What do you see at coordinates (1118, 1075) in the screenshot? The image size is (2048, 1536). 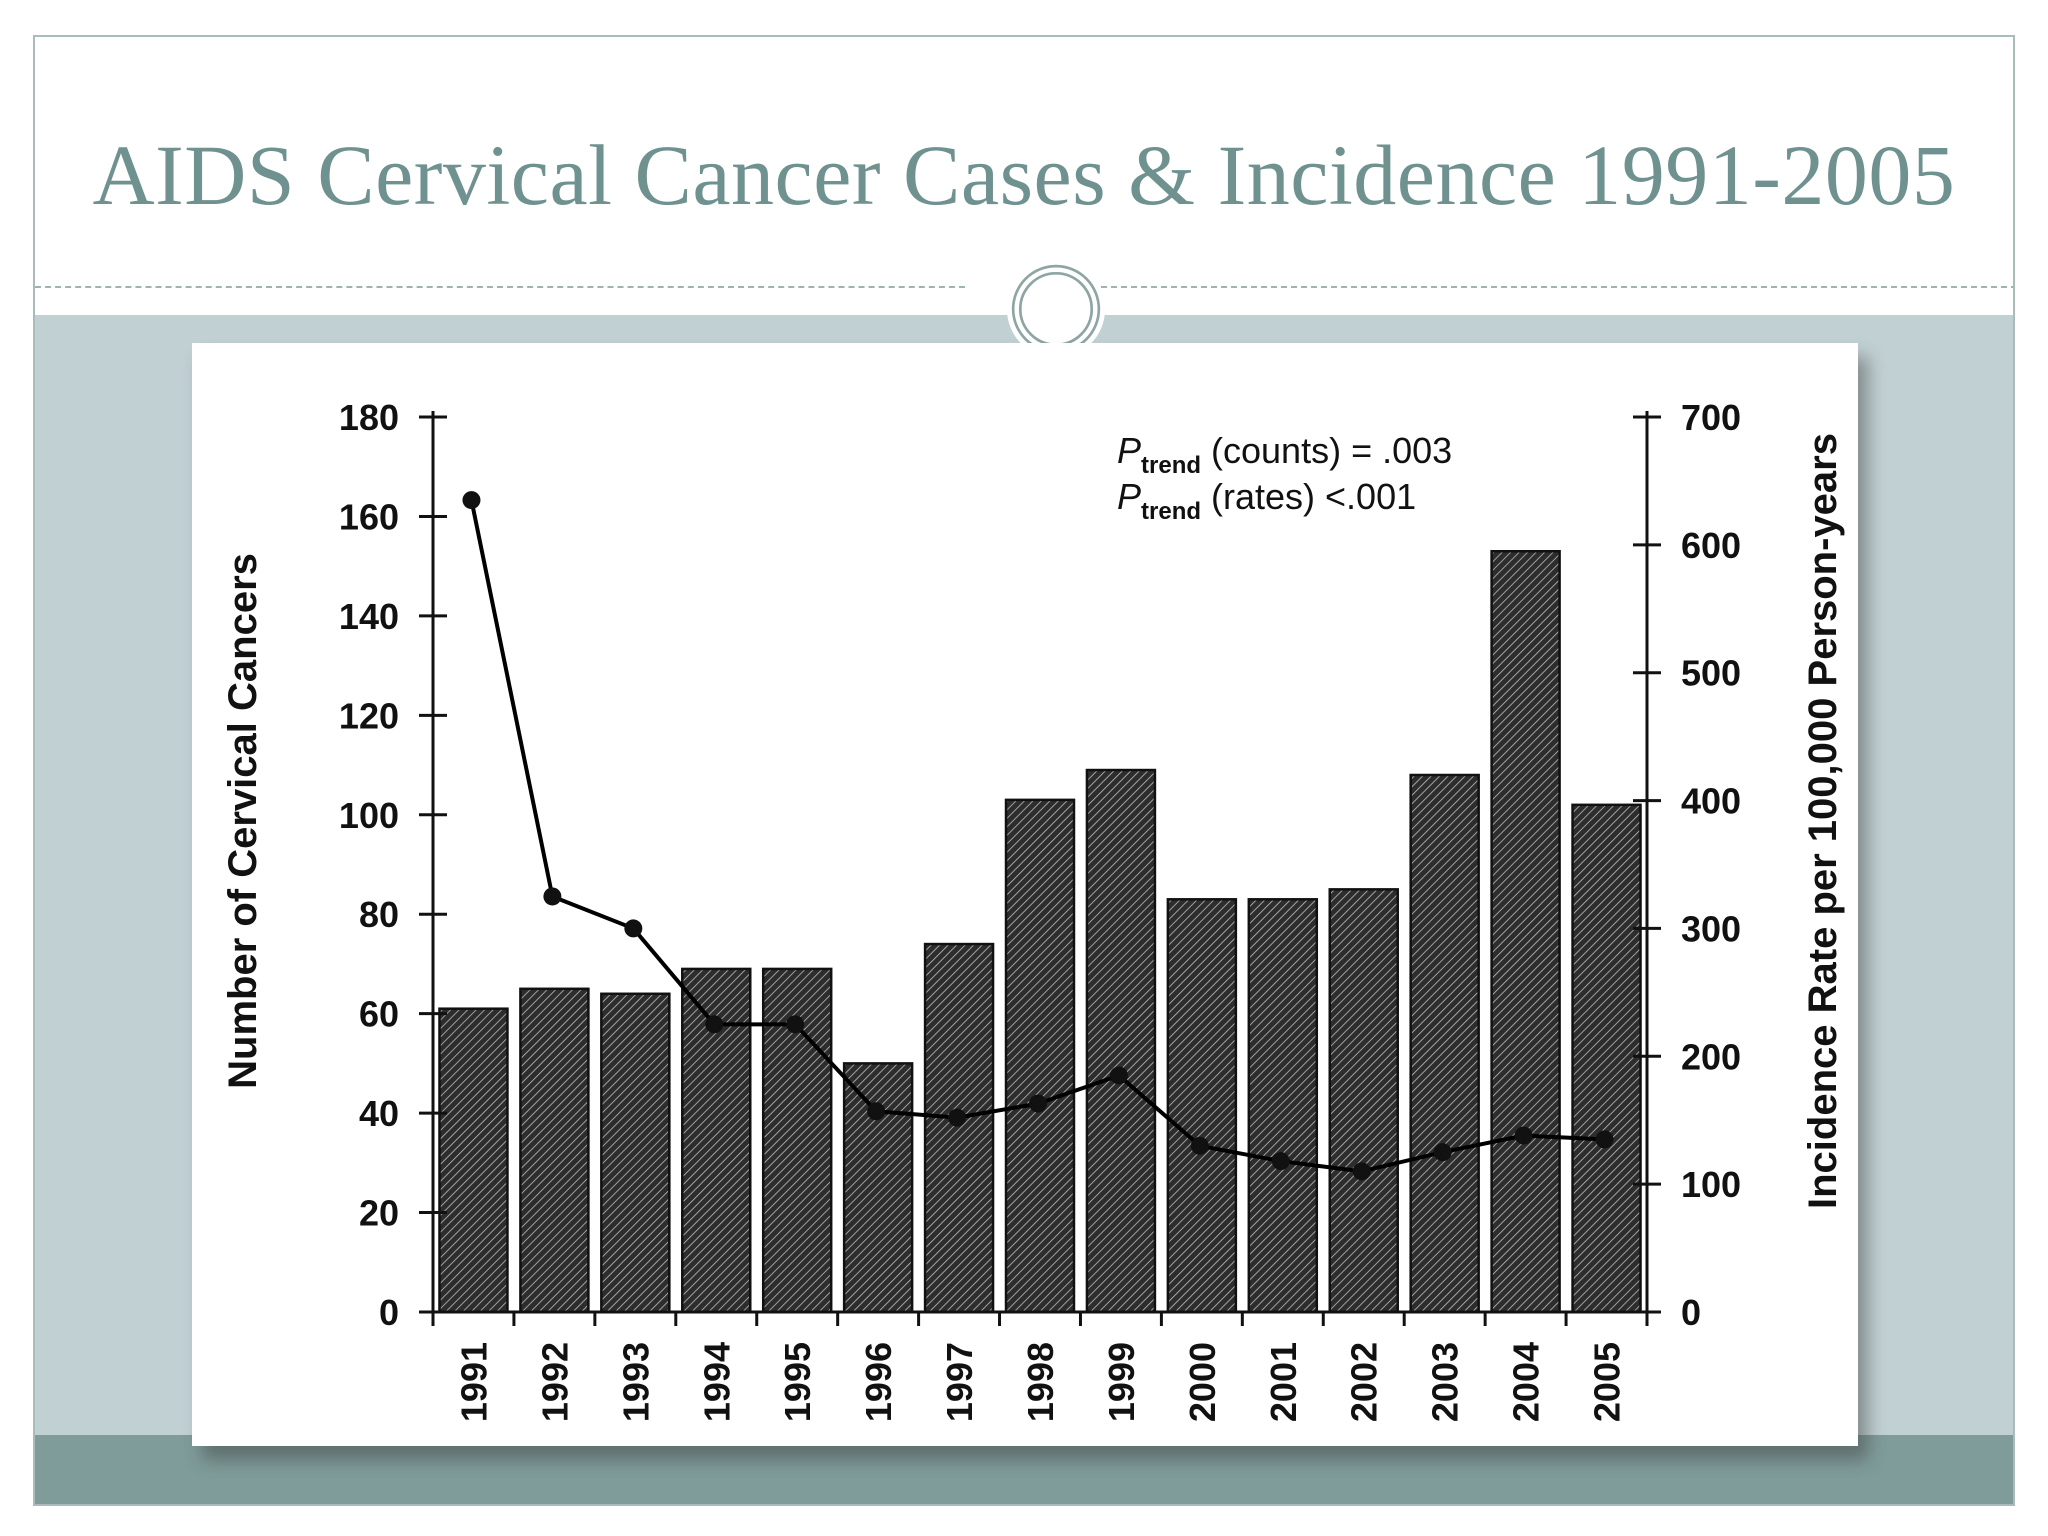 I see `rate-point-1999` at bounding box center [1118, 1075].